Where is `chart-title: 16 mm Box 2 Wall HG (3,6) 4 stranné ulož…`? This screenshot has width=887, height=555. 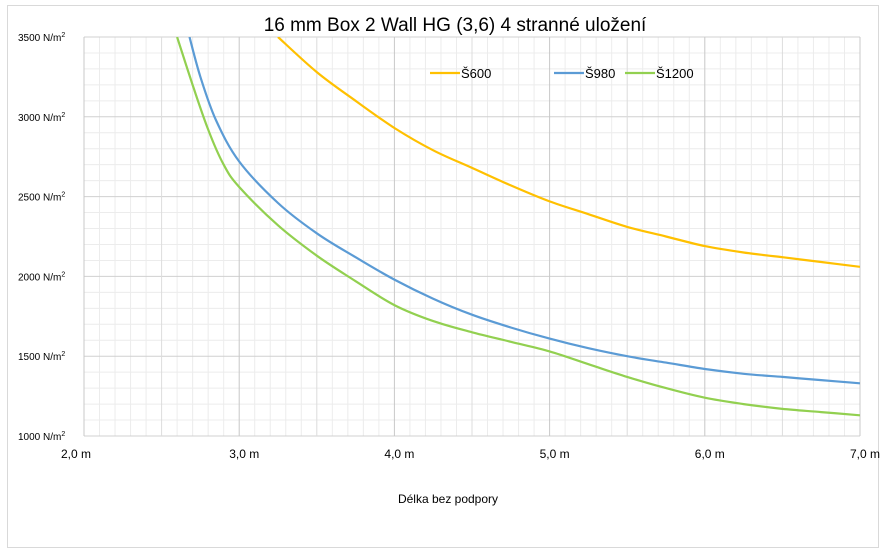 chart-title: 16 mm Box 2 Wall HG (3,6) 4 stranné ulož… is located at coordinates (455, 25).